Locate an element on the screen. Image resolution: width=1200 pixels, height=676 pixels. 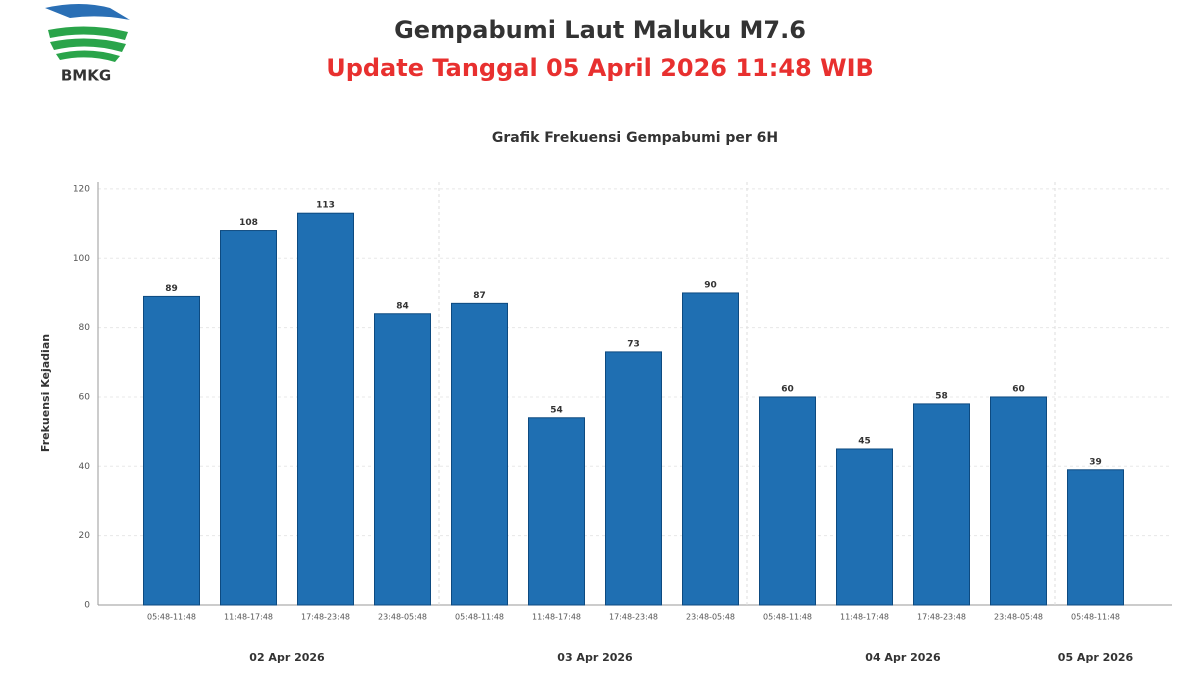
y-tick-label: 0 is located at coordinates (87, 606).